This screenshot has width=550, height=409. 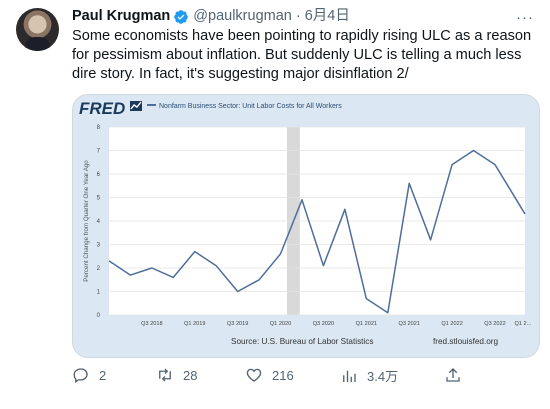 What do you see at coordinates (99, 222) in the screenshot?
I see `y-tick-label: 4` at bounding box center [99, 222].